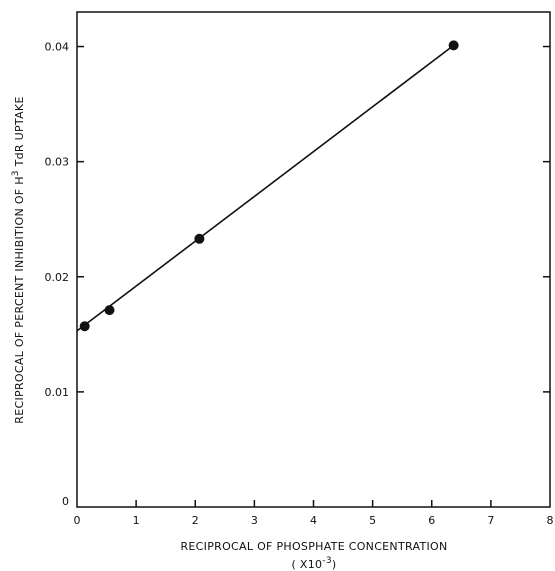 The width and height of the screenshot is (555, 571). I want to click on x-axis-ticks: 0 1 2 3 4 5 6 7 8, so click(314, 513).